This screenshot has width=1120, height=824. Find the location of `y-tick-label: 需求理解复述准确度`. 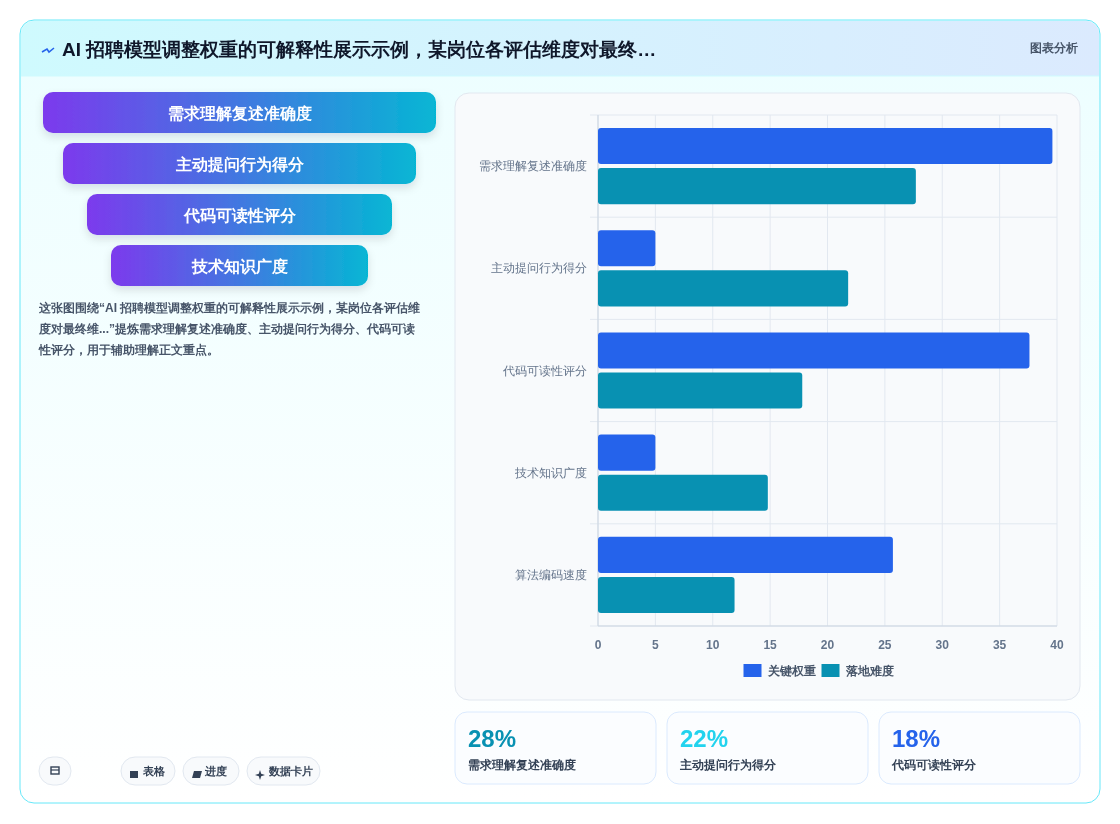

y-tick-label: 需求理解复述准确度 is located at coordinates (533, 166).